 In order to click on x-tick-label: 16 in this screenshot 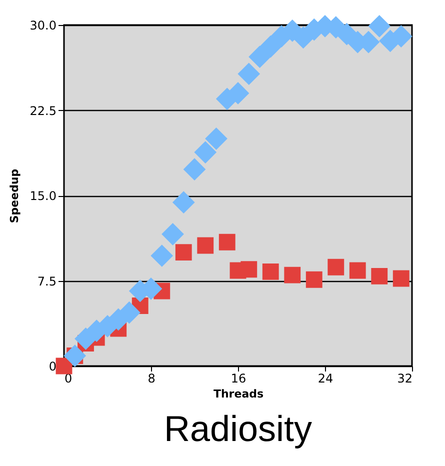, I will do `click(238, 379)`.